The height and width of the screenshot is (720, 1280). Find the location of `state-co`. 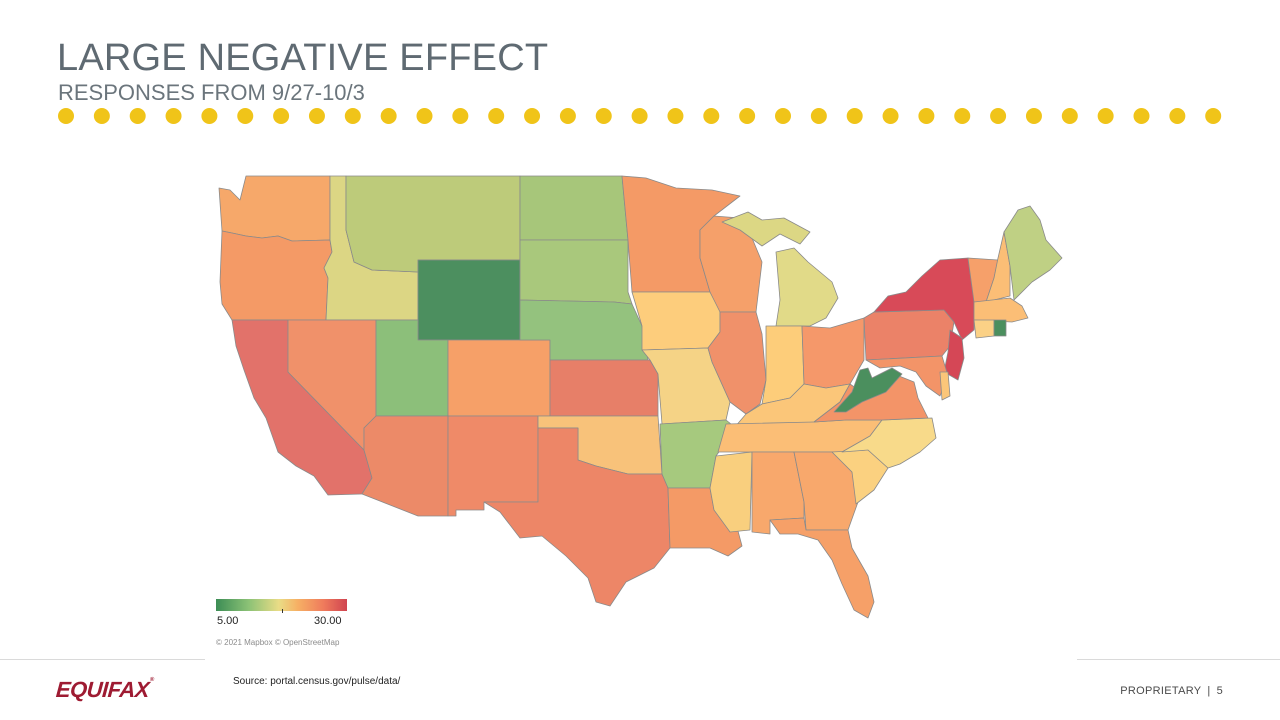

state-co is located at coordinates (499, 378).